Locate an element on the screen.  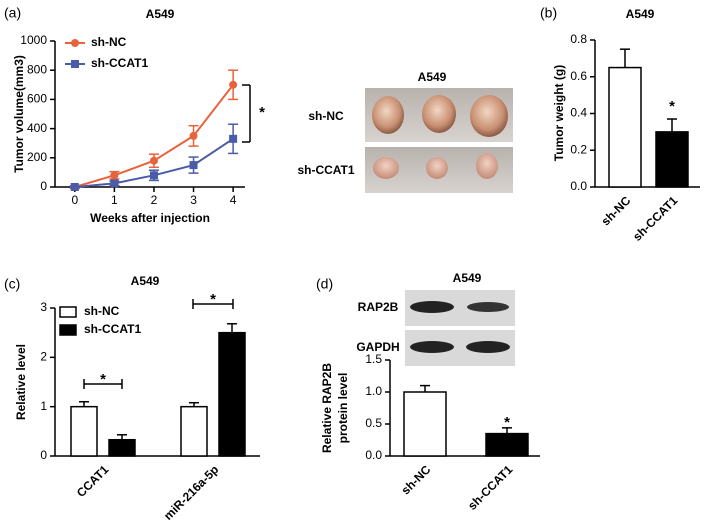
y-axis-label: Tumor weight (g) is located at coordinates (559, 113).